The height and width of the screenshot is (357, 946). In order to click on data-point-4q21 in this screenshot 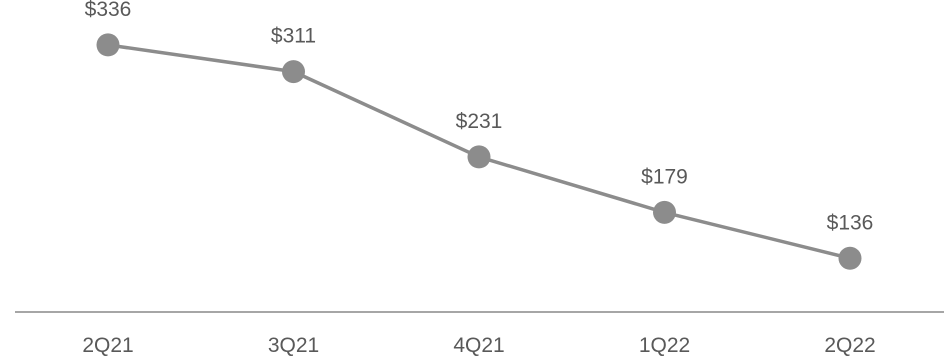, I will do `click(479, 157)`.